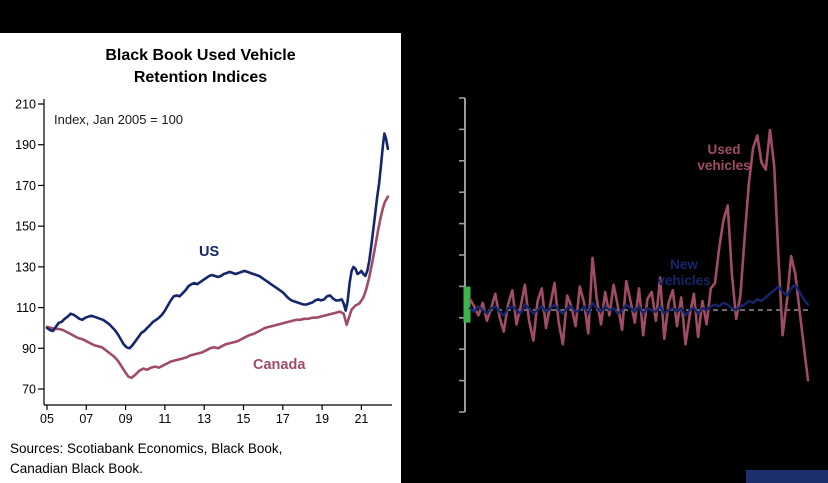  What do you see at coordinates (119, 119) in the screenshot?
I see `index-base-annotation: Index, Jan 2005 = 100` at bounding box center [119, 119].